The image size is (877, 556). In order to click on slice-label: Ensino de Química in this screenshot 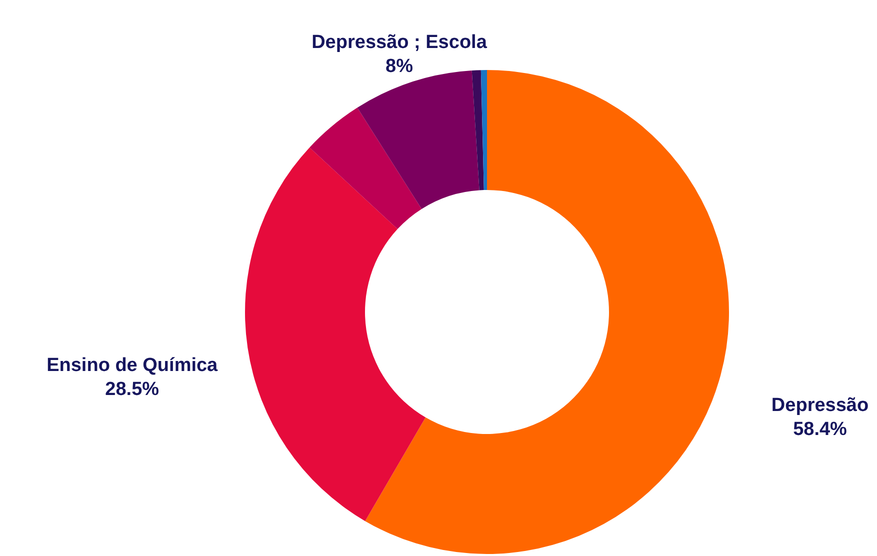, I will do `click(132, 365)`.